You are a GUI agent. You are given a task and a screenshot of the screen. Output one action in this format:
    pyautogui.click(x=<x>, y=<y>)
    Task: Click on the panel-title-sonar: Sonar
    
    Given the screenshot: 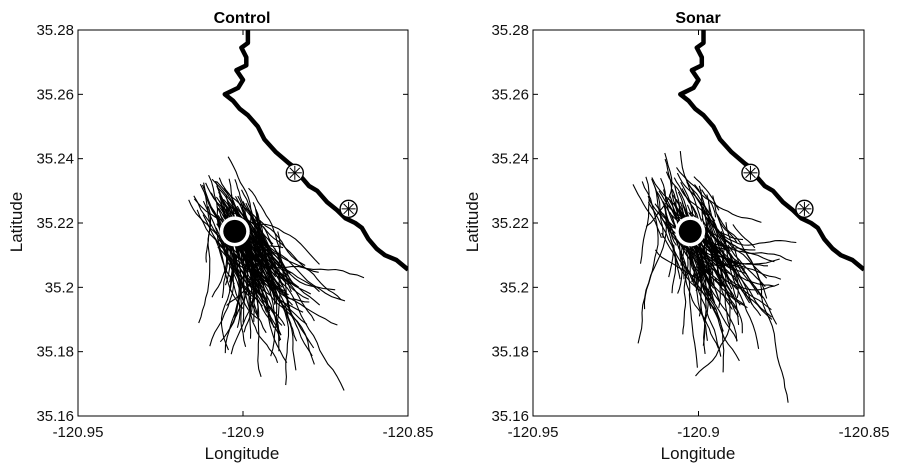 What is the action you would take?
    pyautogui.click(x=697, y=18)
    